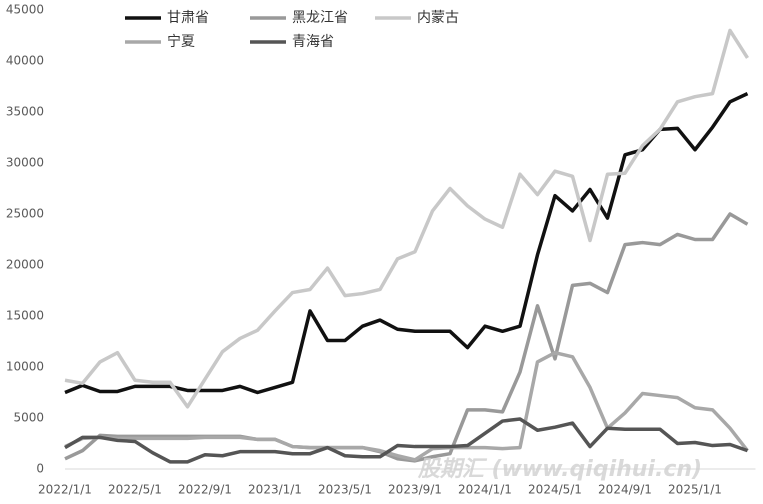  What do you see at coordinates (313, 42) in the screenshot?
I see `legend-label: 青海省` at bounding box center [313, 42].